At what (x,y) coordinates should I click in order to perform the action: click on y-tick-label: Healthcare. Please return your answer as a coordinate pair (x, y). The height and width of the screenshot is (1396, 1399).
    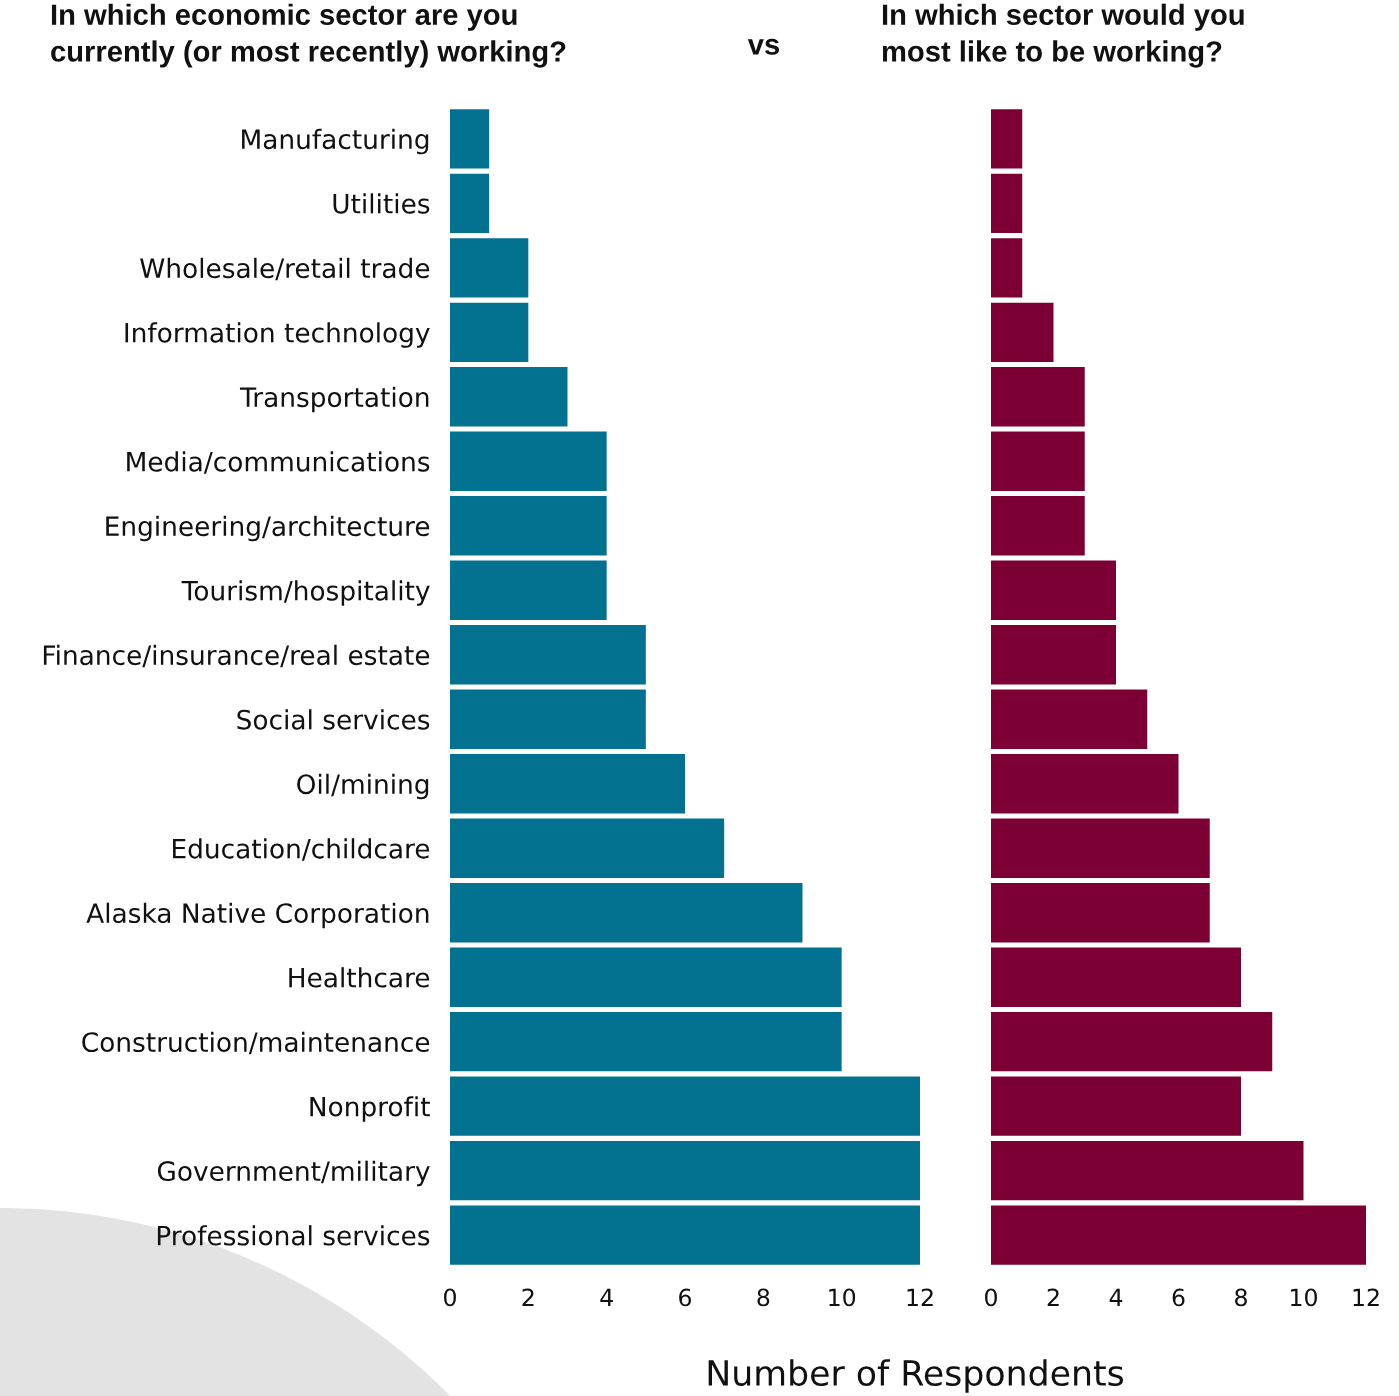
    Looking at the image, I should click on (359, 977).